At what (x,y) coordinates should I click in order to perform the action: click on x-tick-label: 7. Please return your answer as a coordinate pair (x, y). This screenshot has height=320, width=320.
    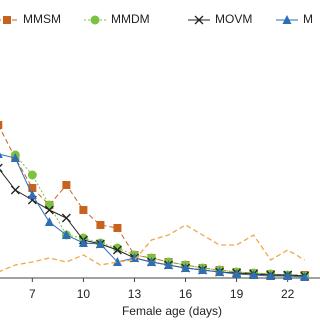
    Looking at the image, I should click on (32, 294).